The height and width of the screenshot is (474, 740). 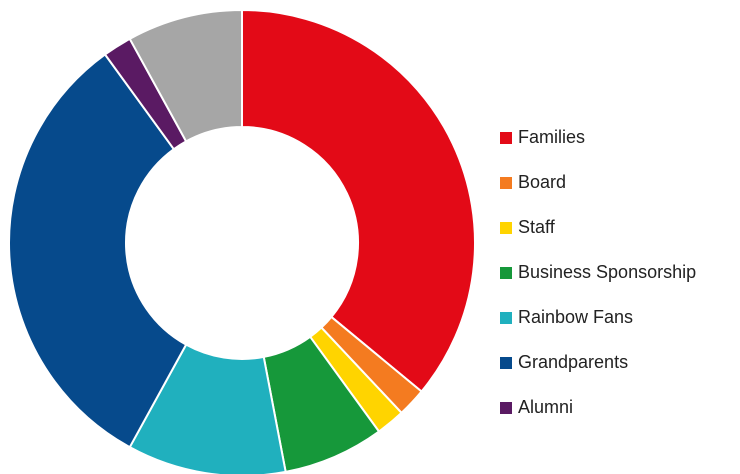 I want to click on legend-item: Rainbow Fans, so click(x=617, y=317).